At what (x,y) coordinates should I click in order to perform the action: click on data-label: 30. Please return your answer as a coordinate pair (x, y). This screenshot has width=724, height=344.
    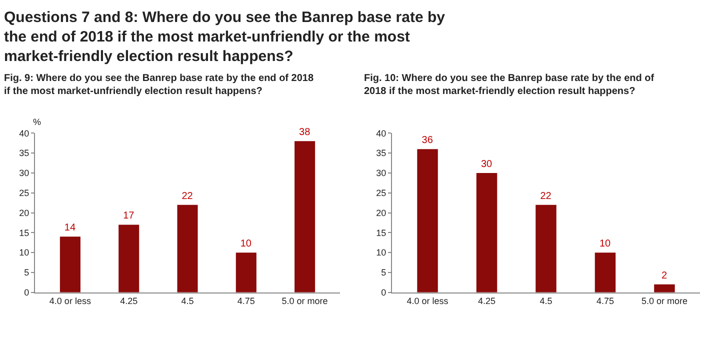
    Looking at the image, I should click on (486, 164).